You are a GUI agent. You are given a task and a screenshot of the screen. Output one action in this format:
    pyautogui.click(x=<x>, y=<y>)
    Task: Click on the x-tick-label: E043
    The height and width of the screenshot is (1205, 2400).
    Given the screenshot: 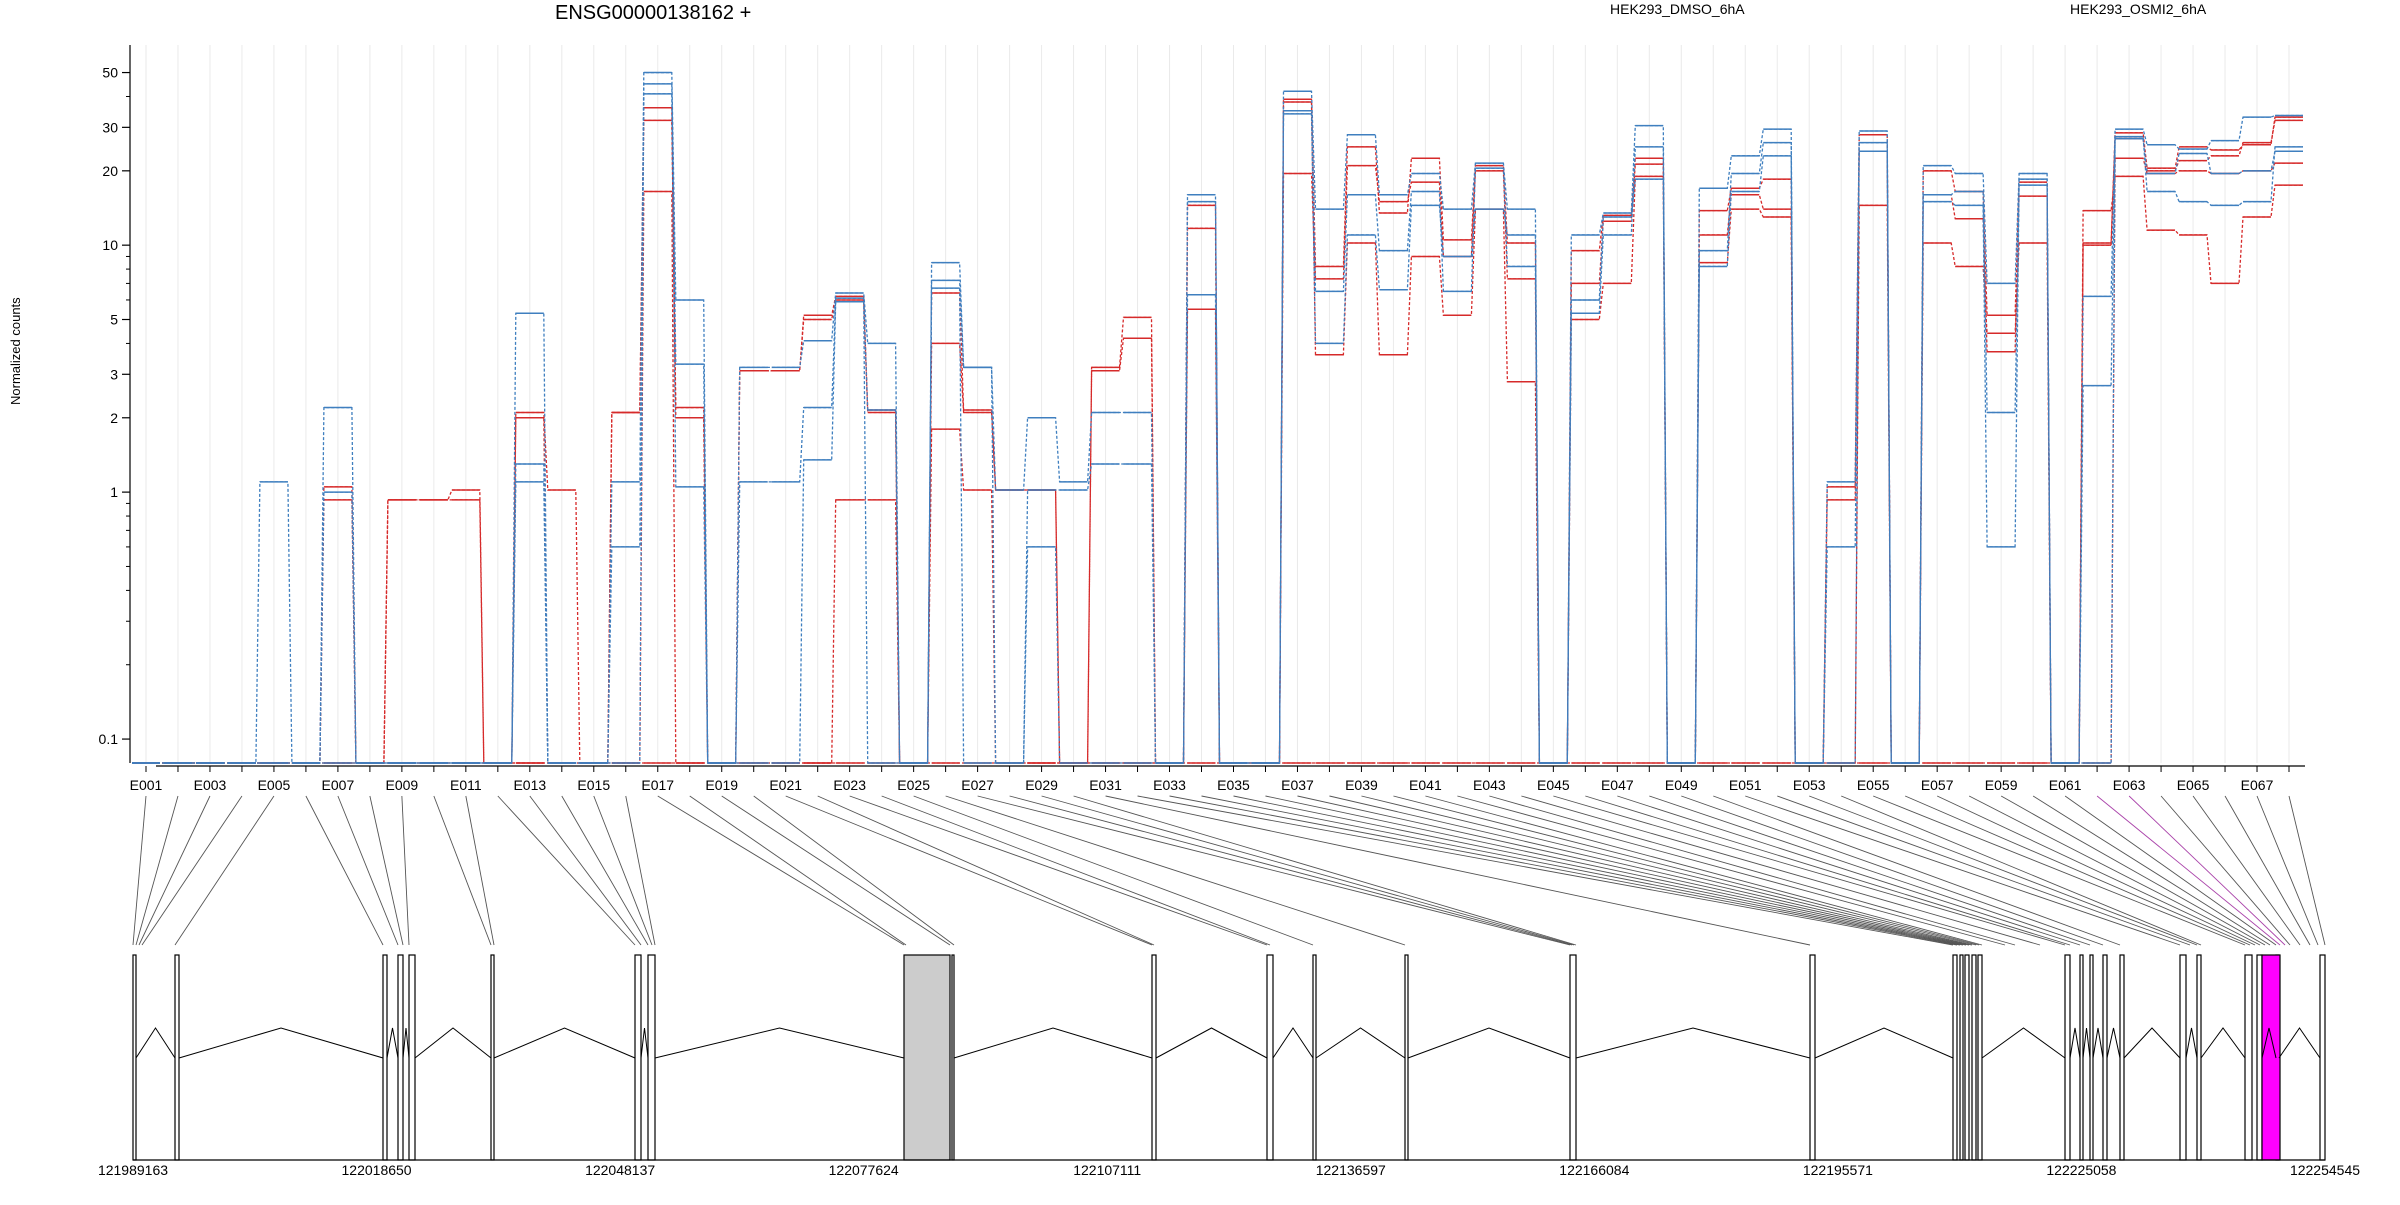 What is the action you would take?
    pyautogui.click(x=1489, y=785)
    